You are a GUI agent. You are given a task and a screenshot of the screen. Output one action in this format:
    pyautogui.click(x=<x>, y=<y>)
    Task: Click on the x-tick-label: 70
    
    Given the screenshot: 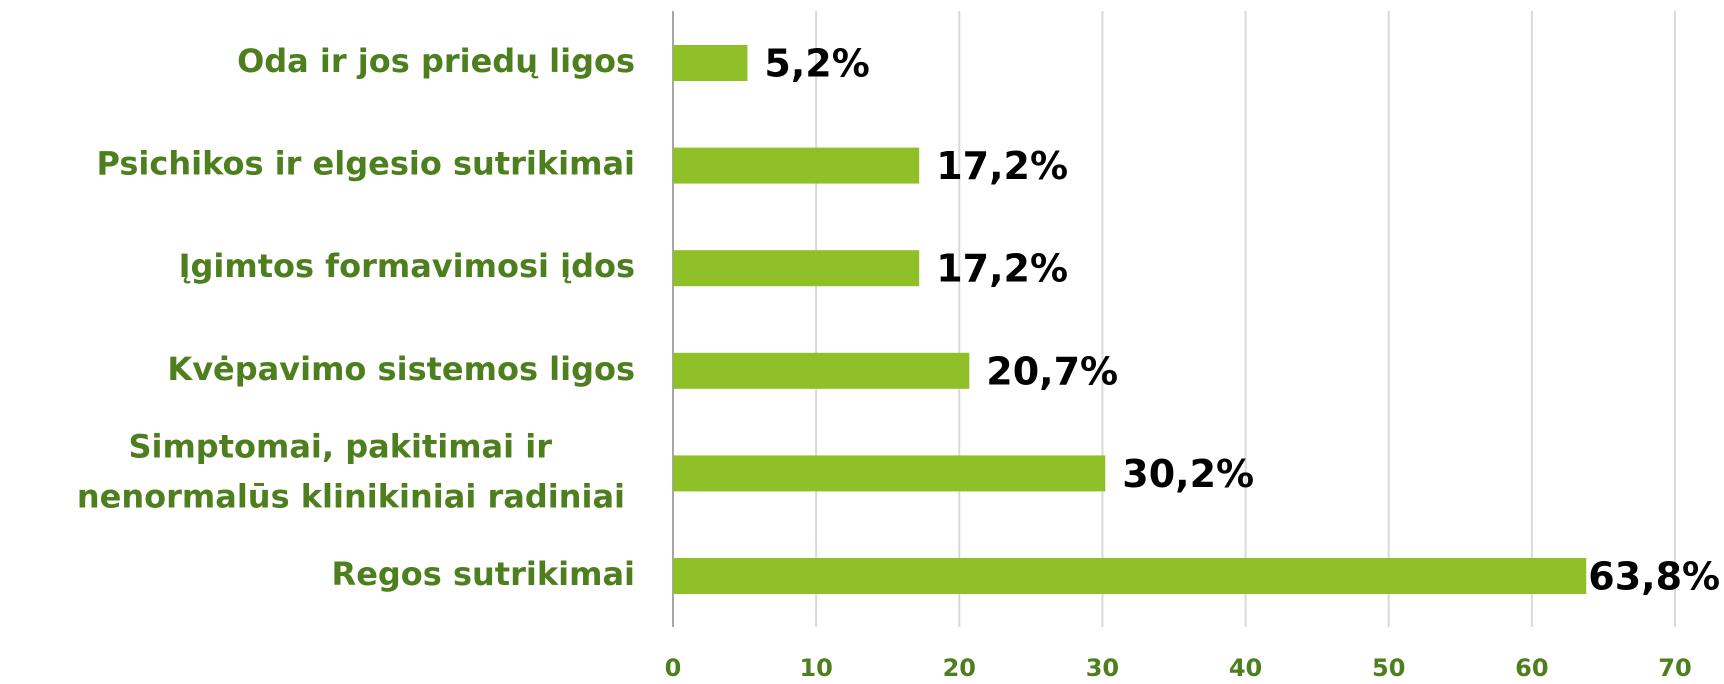 What is the action you would take?
    pyautogui.click(x=1674, y=668)
    